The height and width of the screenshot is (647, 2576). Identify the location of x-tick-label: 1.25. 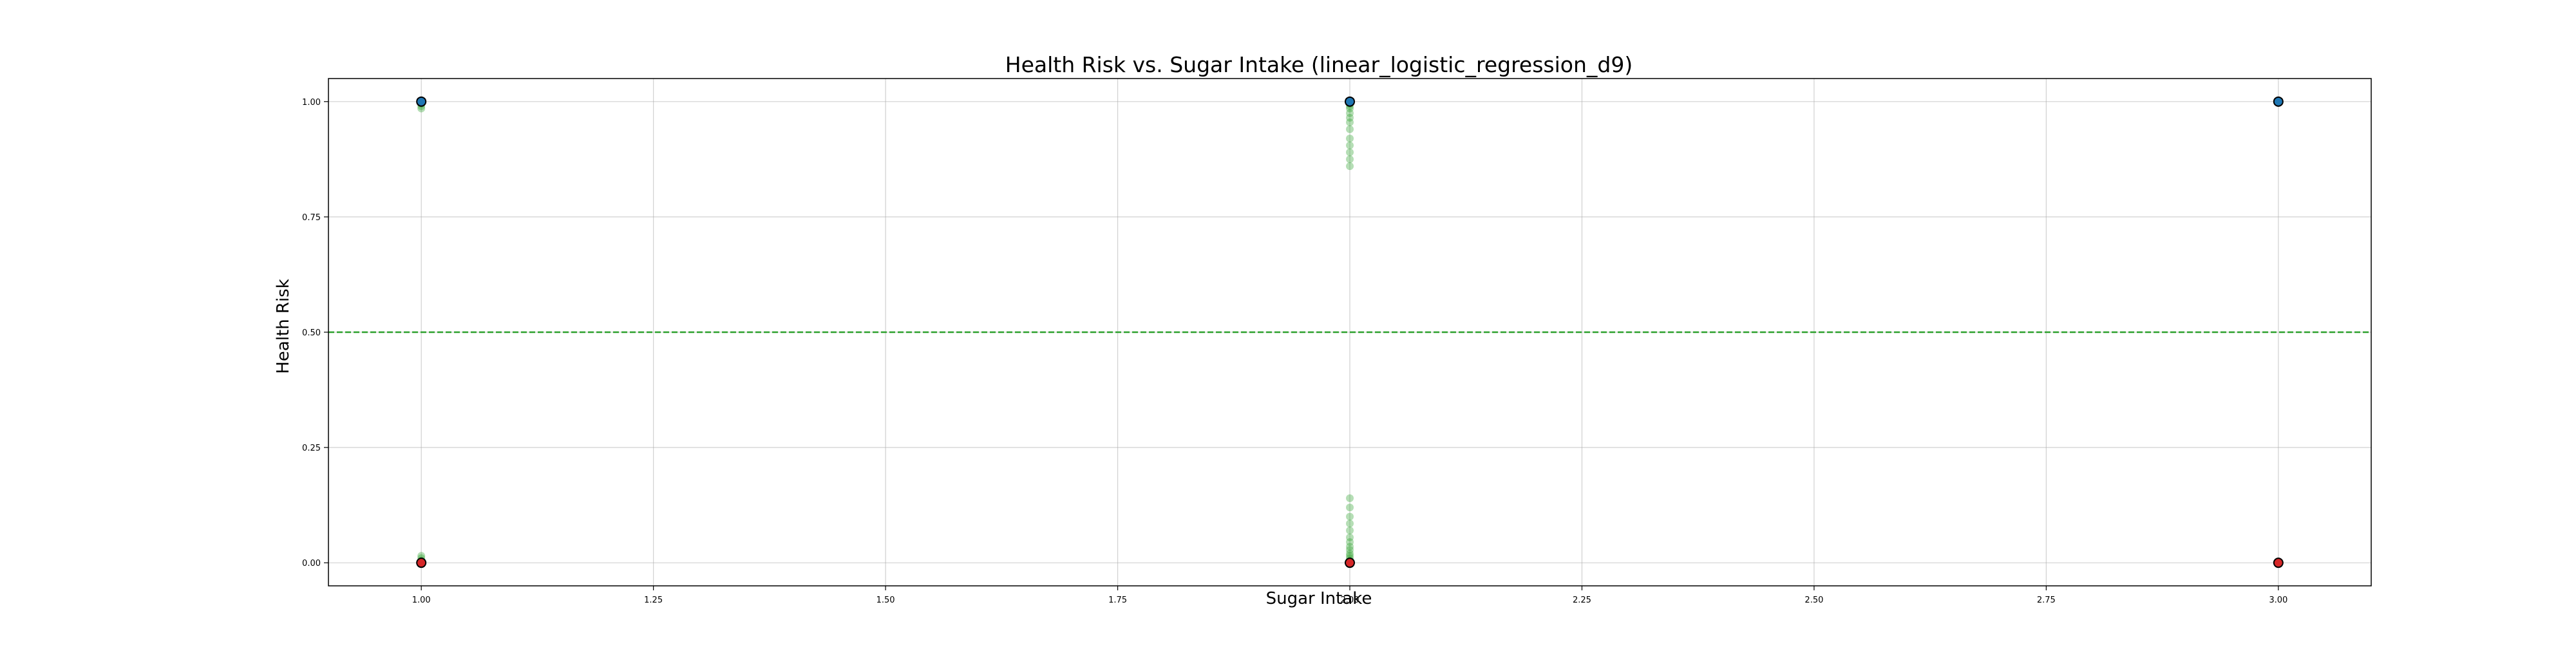
(653, 600).